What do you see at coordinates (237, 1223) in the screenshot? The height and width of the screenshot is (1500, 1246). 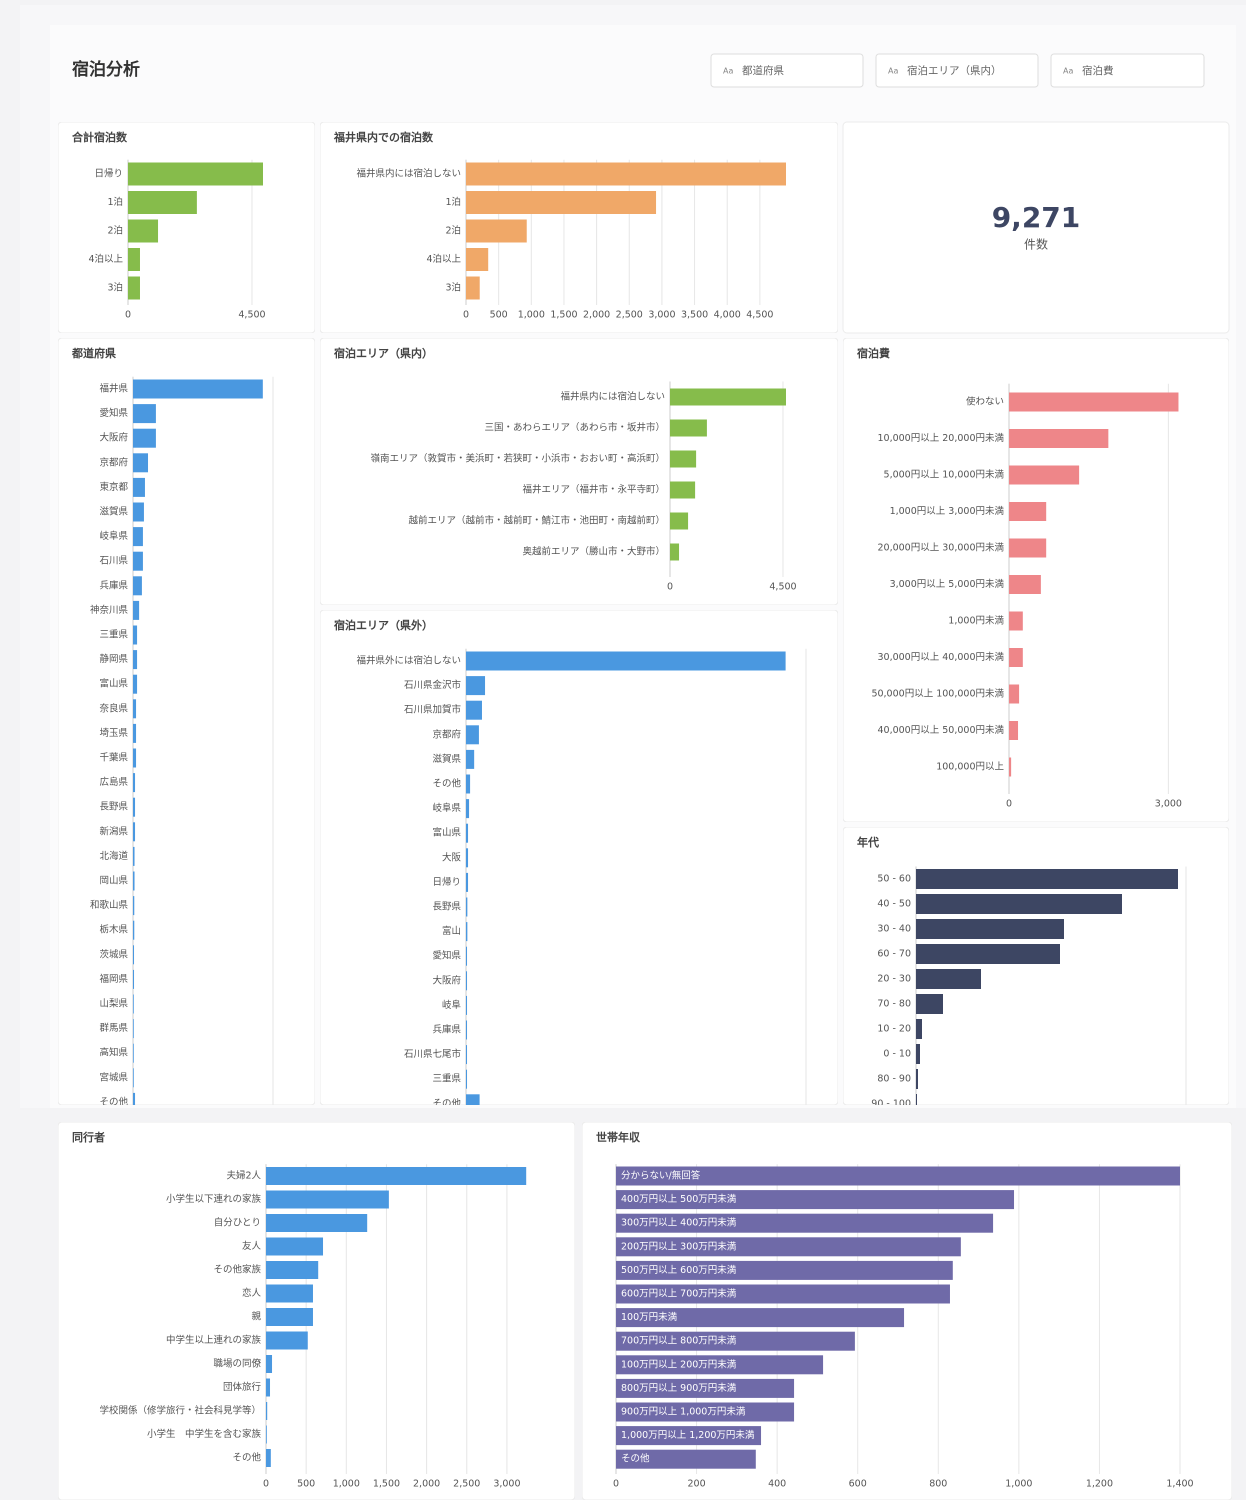 I see `category-label: 自分ひとり` at bounding box center [237, 1223].